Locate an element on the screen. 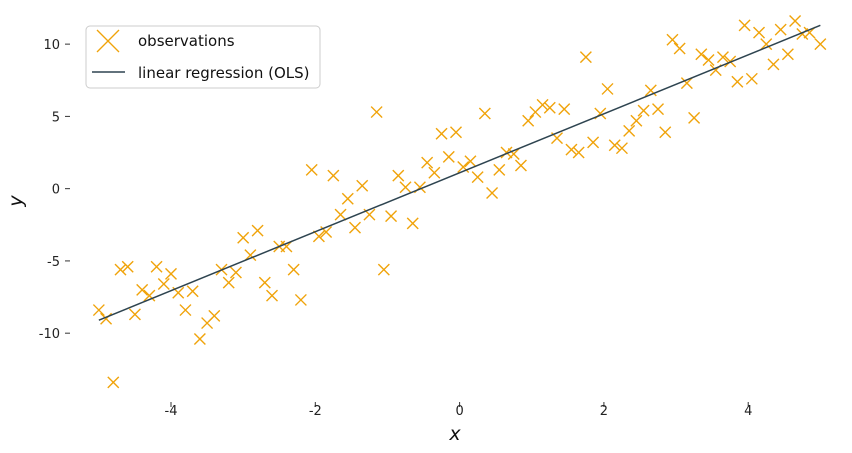  x-tick-label: 4 is located at coordinates (748, 411).